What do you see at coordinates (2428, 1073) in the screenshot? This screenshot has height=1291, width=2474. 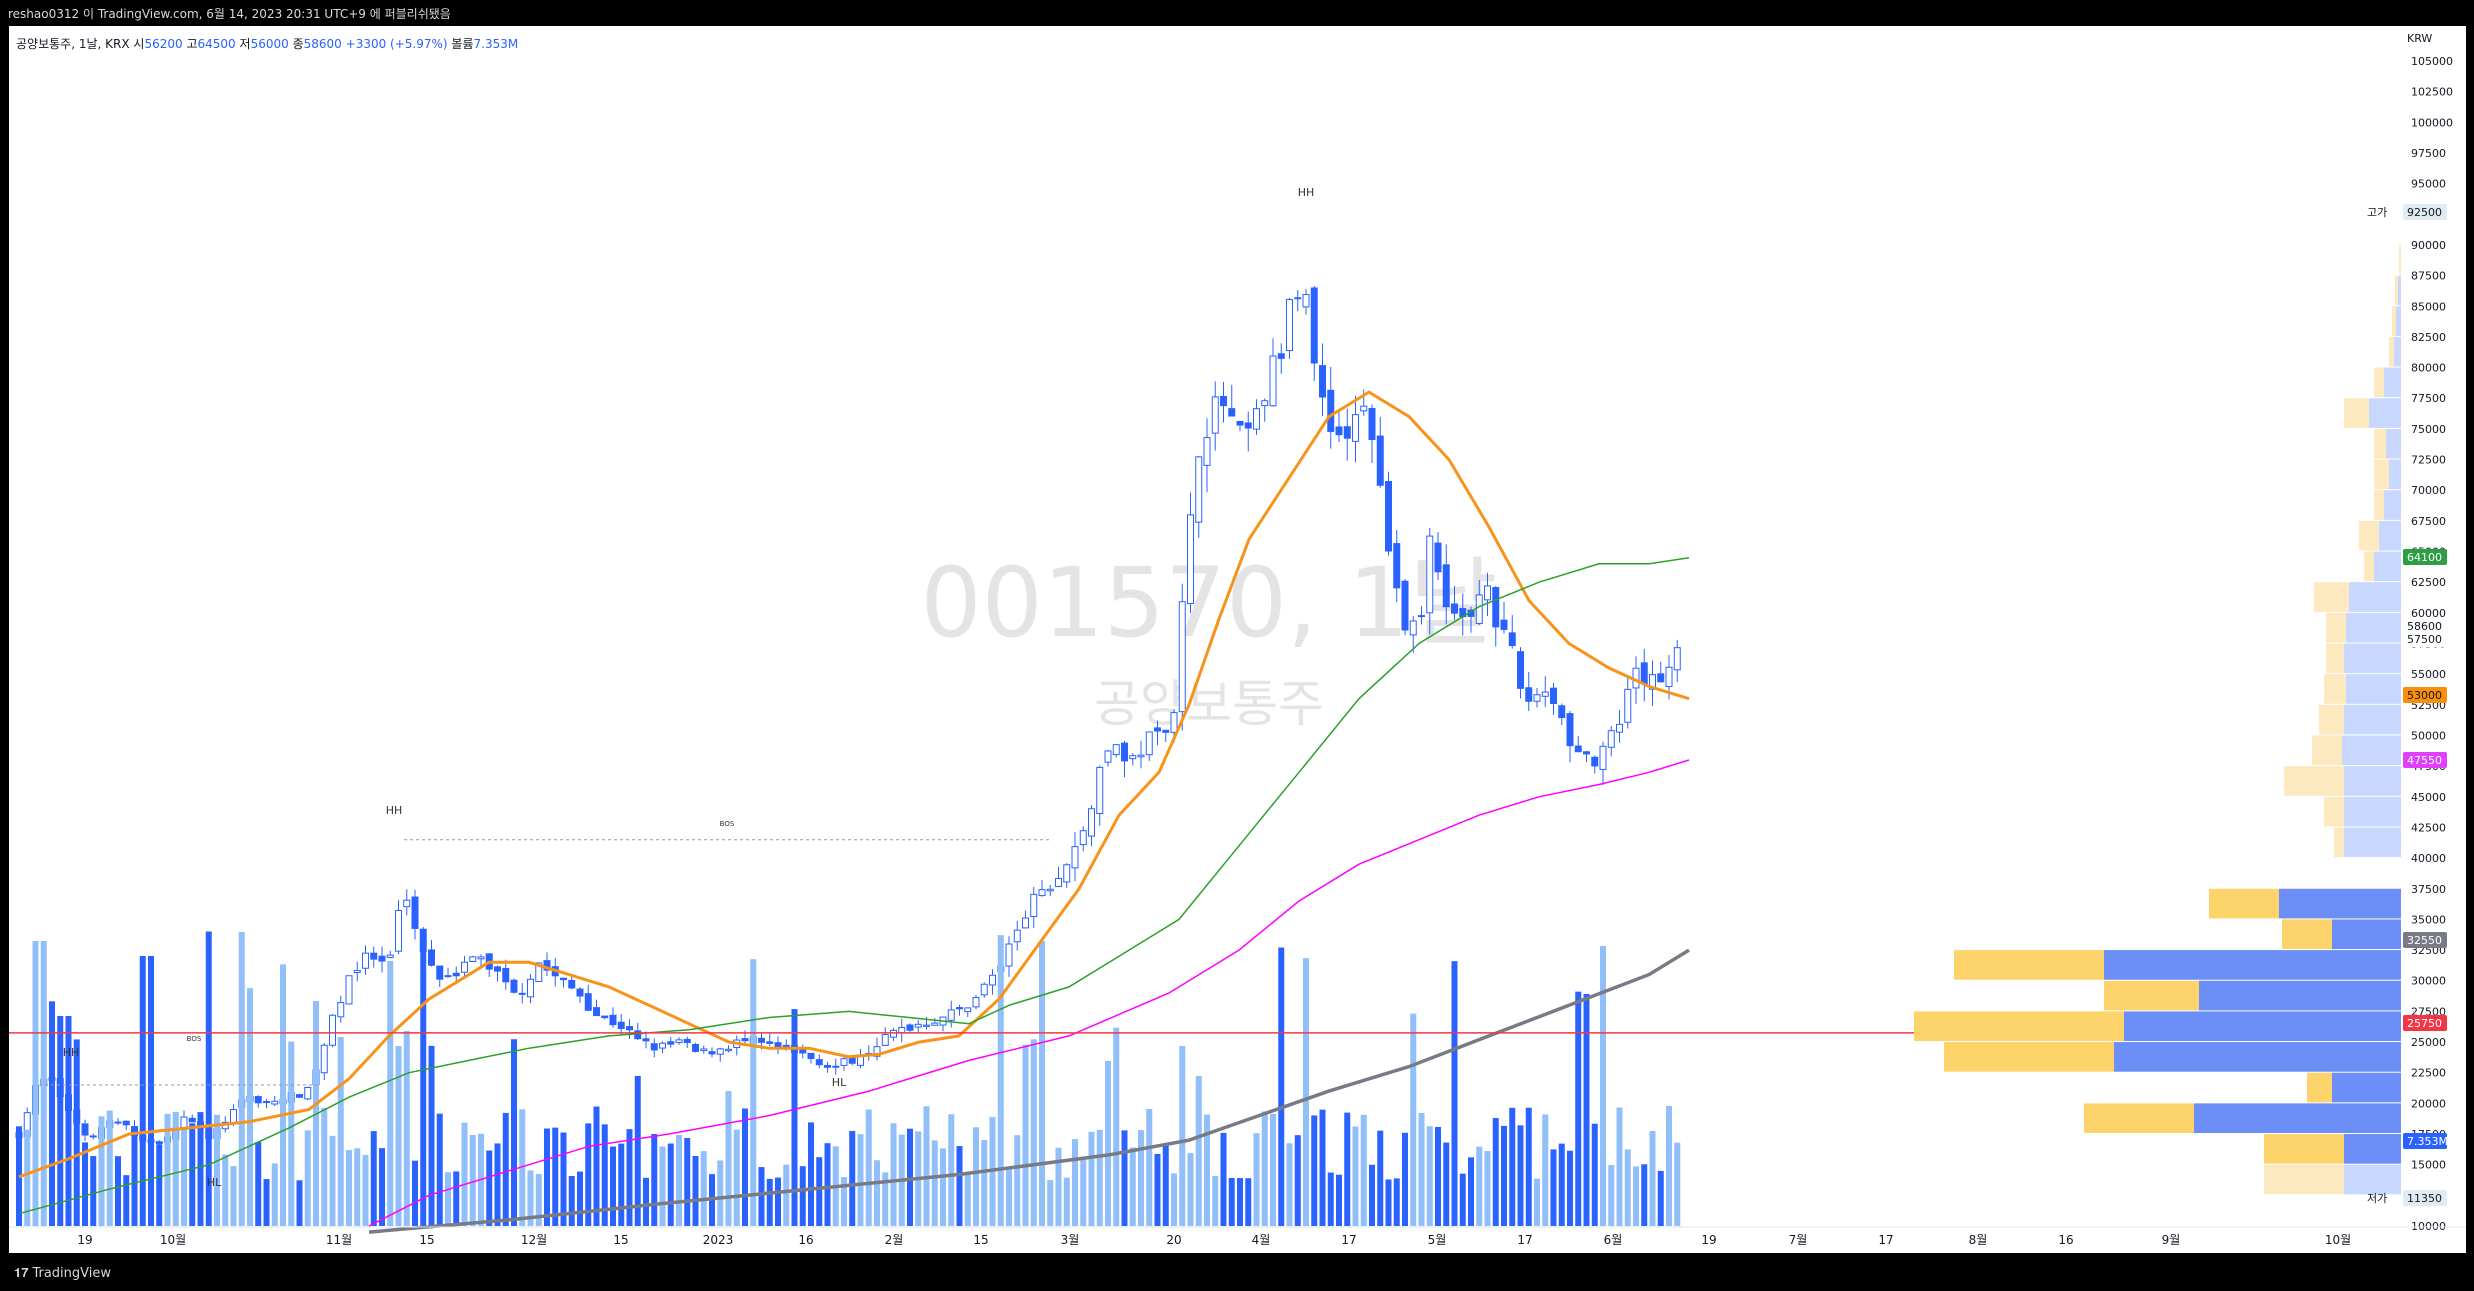 I see `y-tick-label: 22500` at bounding box center [2428, 1073].